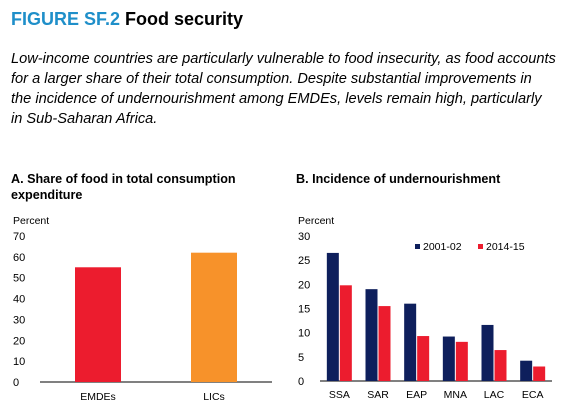 This screenshot has height=420, width=564. I want to click on panel-a-bar-emdes, so click(98, 324).